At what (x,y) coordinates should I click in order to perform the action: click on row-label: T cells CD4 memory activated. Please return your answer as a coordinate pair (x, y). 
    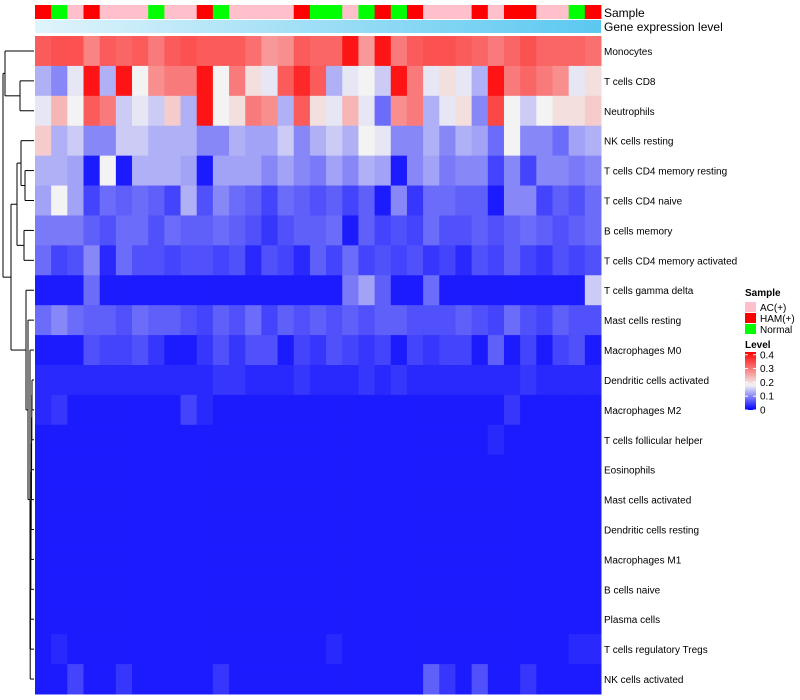
    Looking at the image, I should click on (670, 261).